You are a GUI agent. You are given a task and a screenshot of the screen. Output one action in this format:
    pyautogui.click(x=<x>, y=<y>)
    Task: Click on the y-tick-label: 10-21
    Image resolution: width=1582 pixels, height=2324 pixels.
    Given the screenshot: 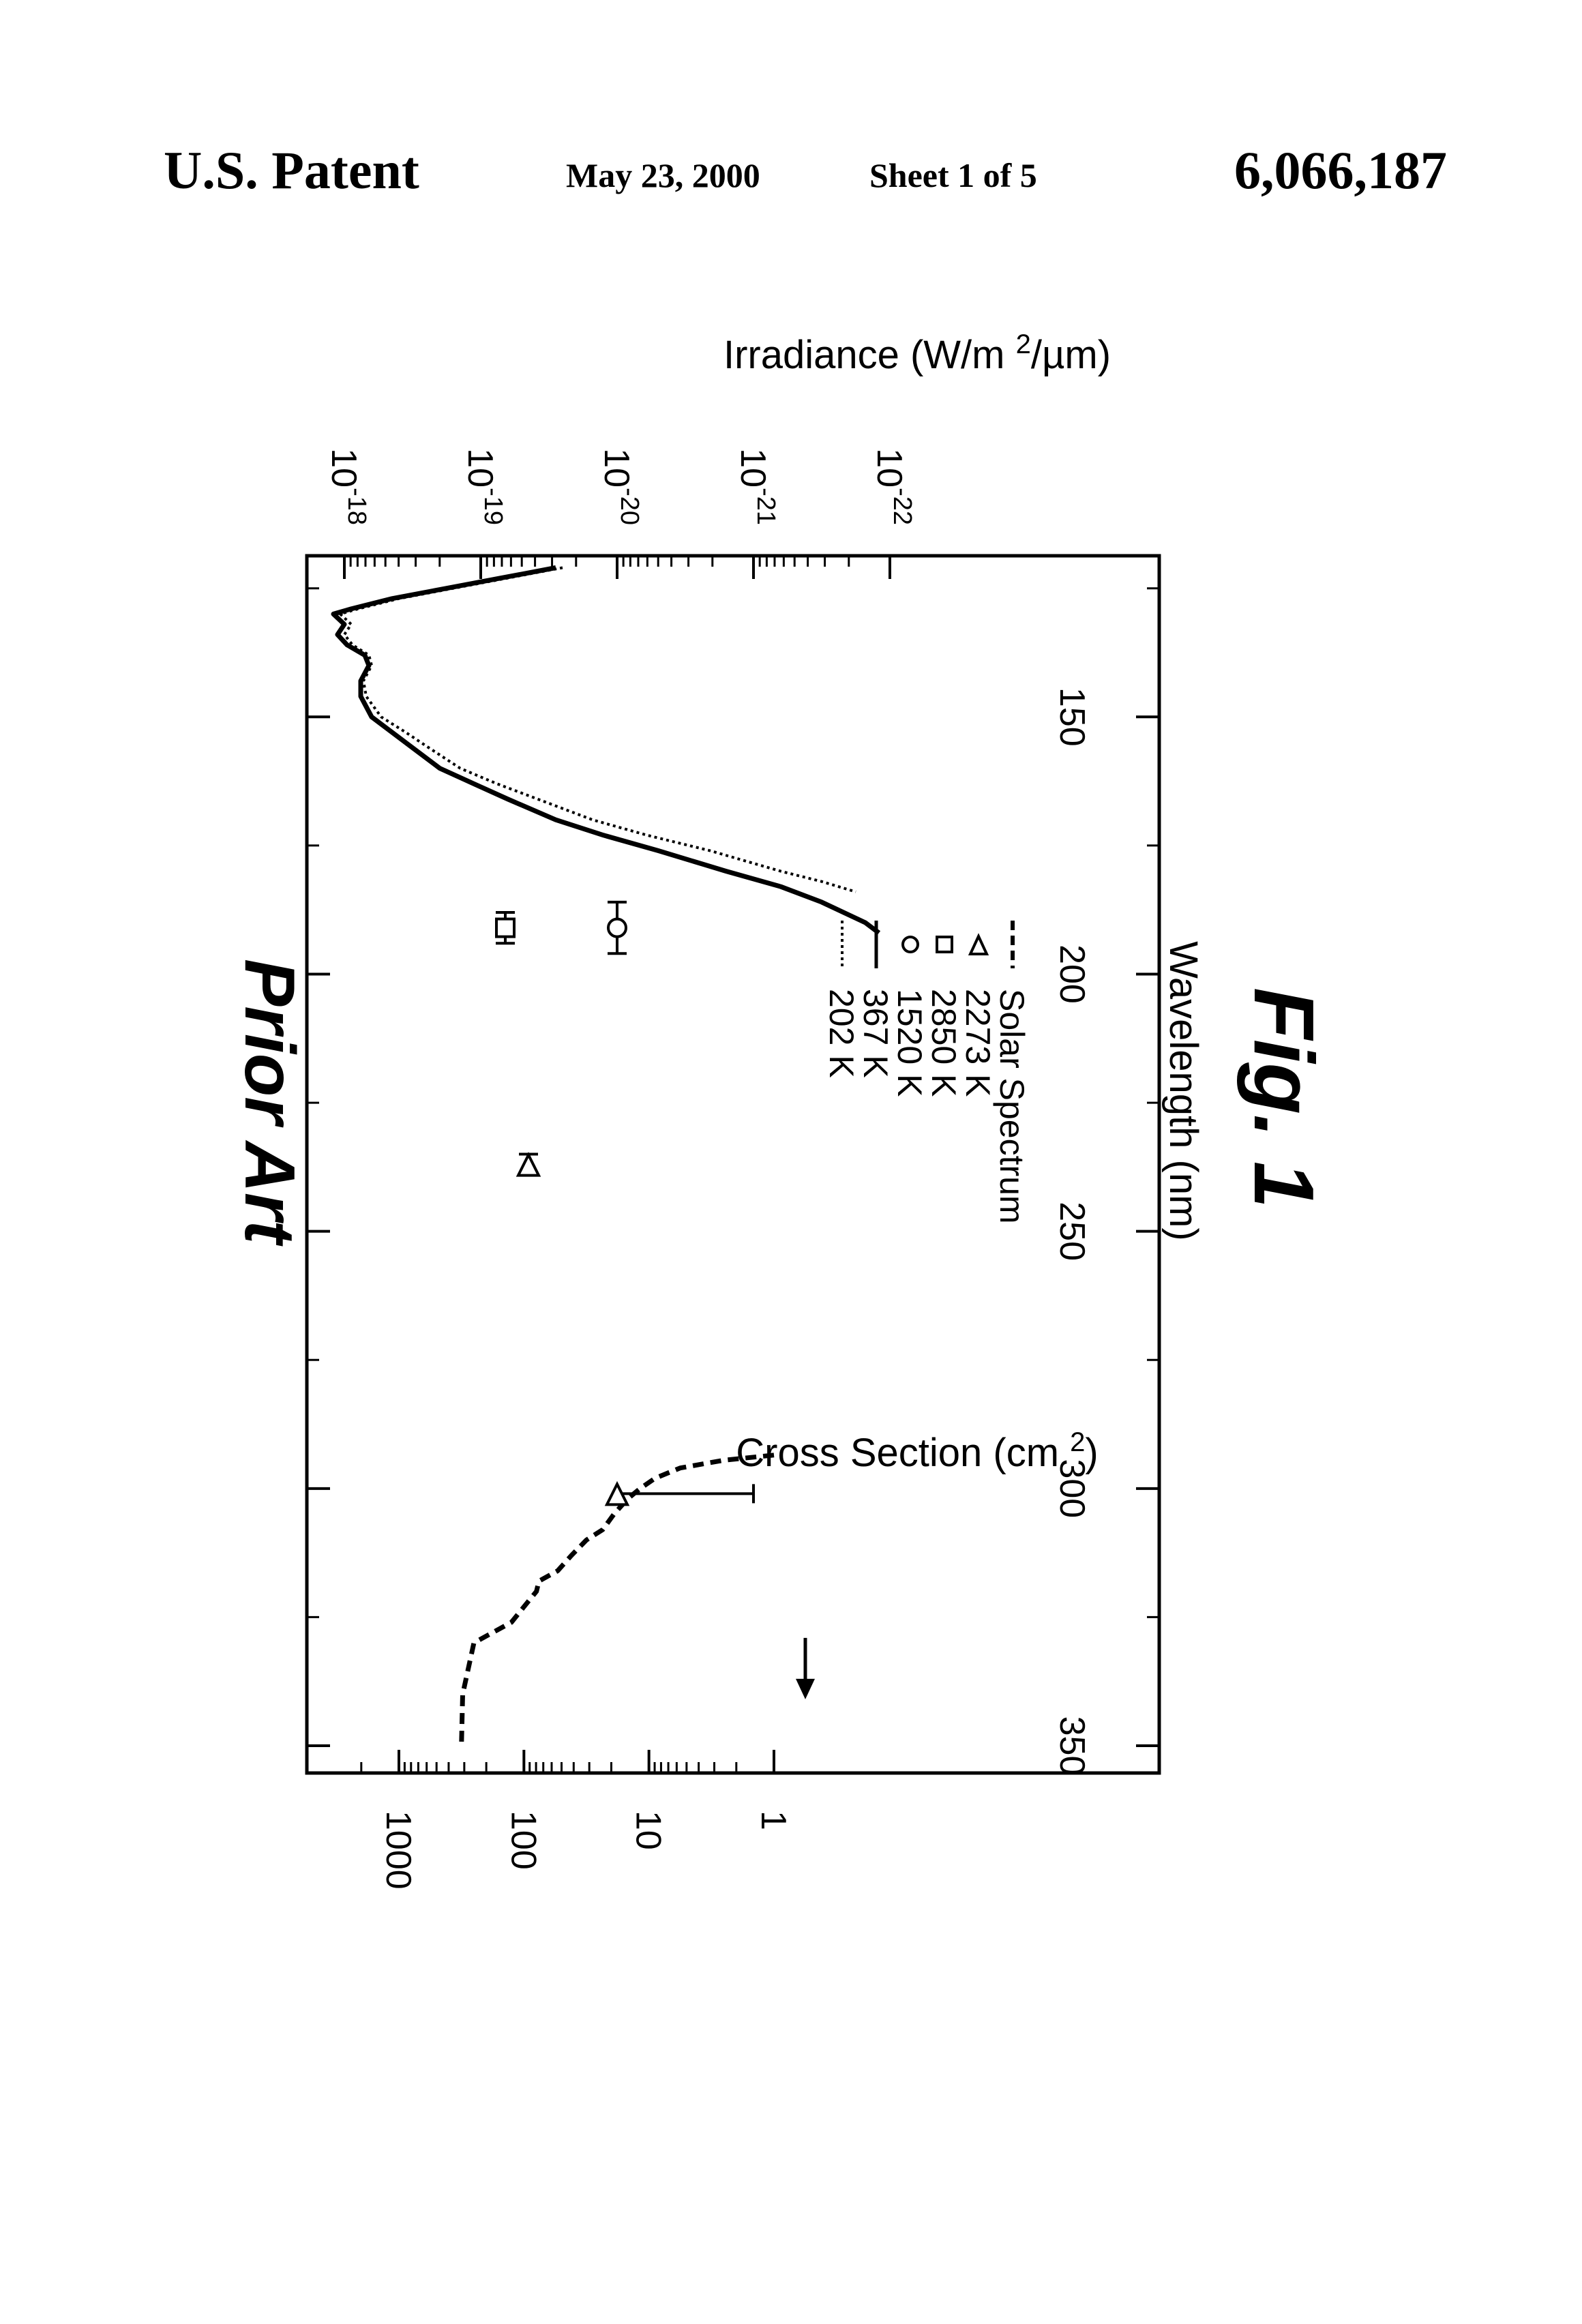 What is the action you would take?
    pyautogui.click(x=756, y=486)
    